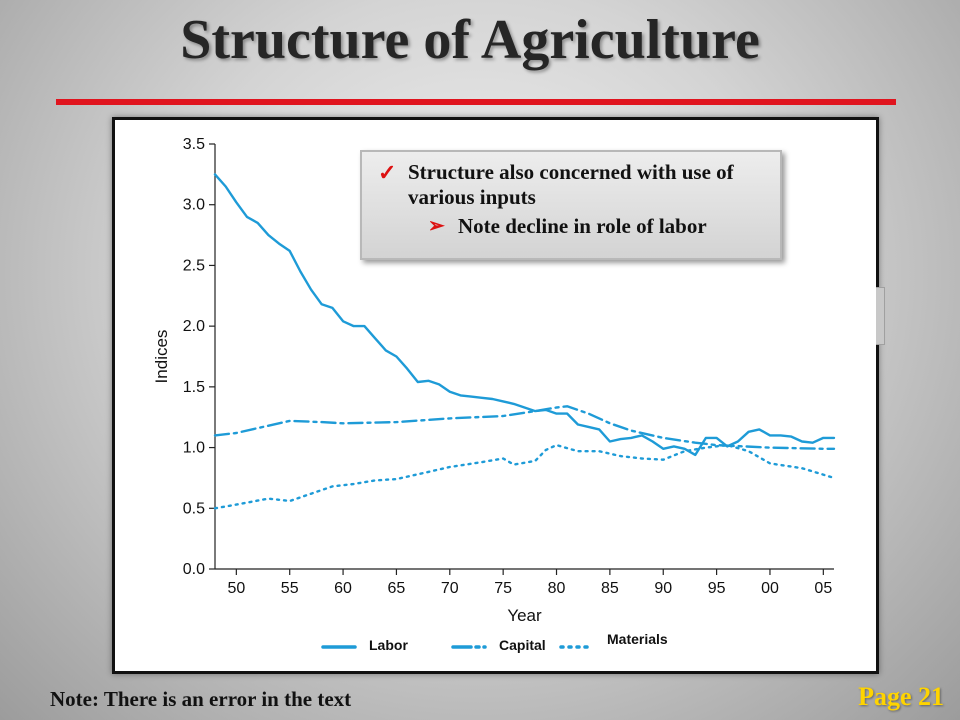  Describe the element at coordinates (194, 205) in the screenshot. I see `y-tick-label: 3.0` at that location.